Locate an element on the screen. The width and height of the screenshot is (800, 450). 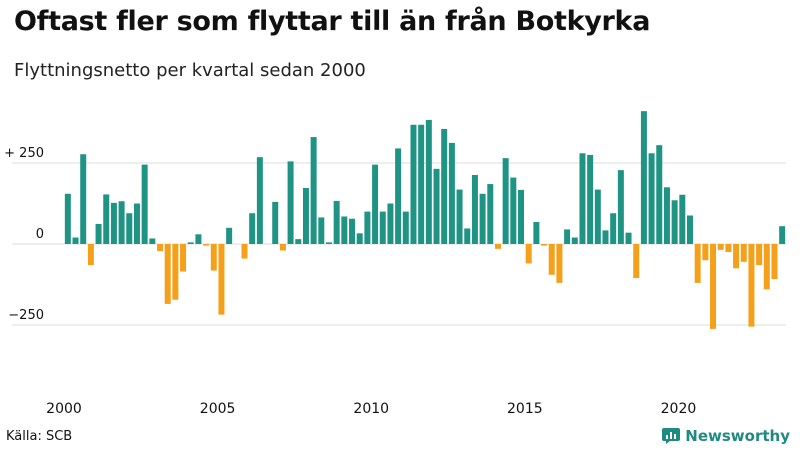
x-tick-label: 2000 is located at coordinates (64, 409).